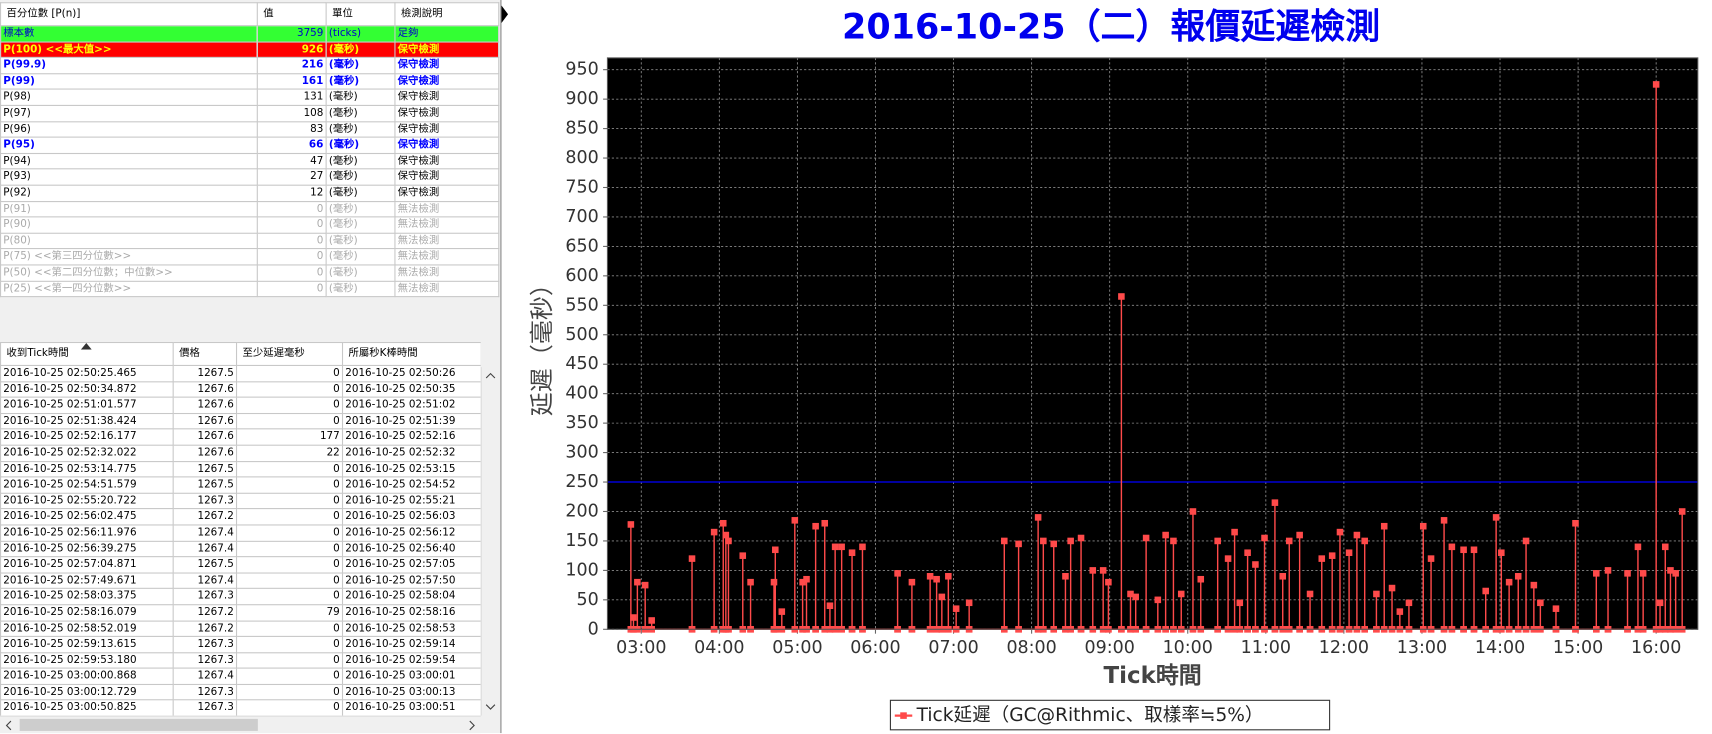 Image resolution: width=1712 pixels, height=734 pixels. What do you see at coordinates (87, 692) in the screenshot?
I see `table-cell: 2016-10-25 03:00:12.729` at bounding box center [87, 692].